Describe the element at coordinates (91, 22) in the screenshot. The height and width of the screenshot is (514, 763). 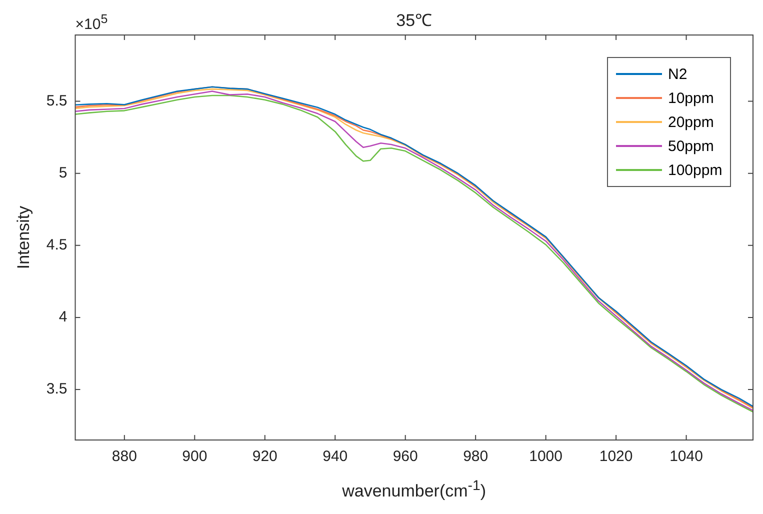
I see `text: ×10$^{5}$` at that location.